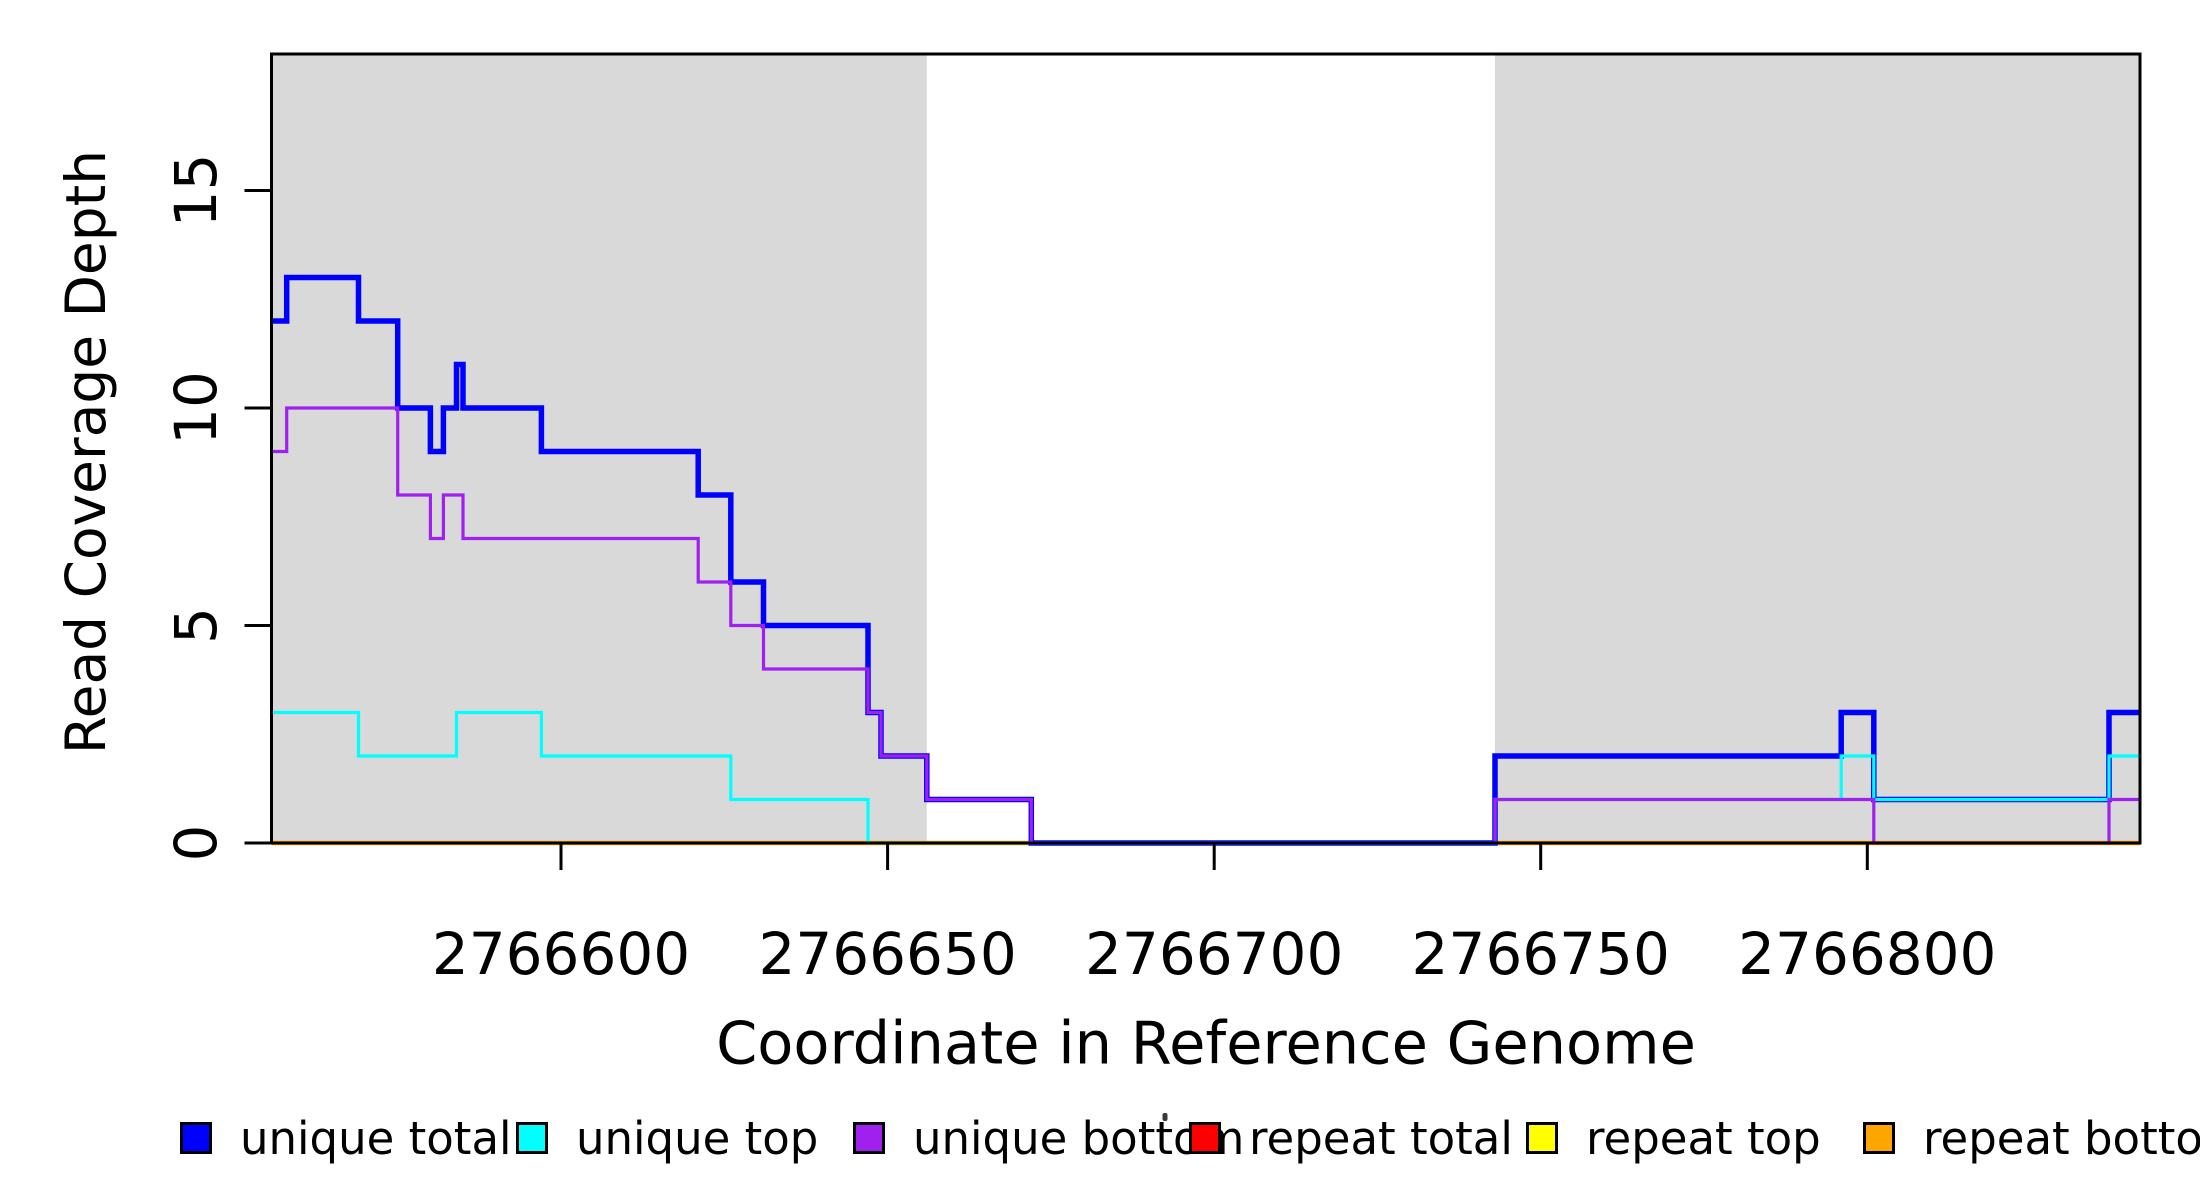 The width and height of the screenshot is (2200, 1200). Describe the element at coordinates (376, 1138) in the screenshot. I see `legend-label: unique total` at that location.